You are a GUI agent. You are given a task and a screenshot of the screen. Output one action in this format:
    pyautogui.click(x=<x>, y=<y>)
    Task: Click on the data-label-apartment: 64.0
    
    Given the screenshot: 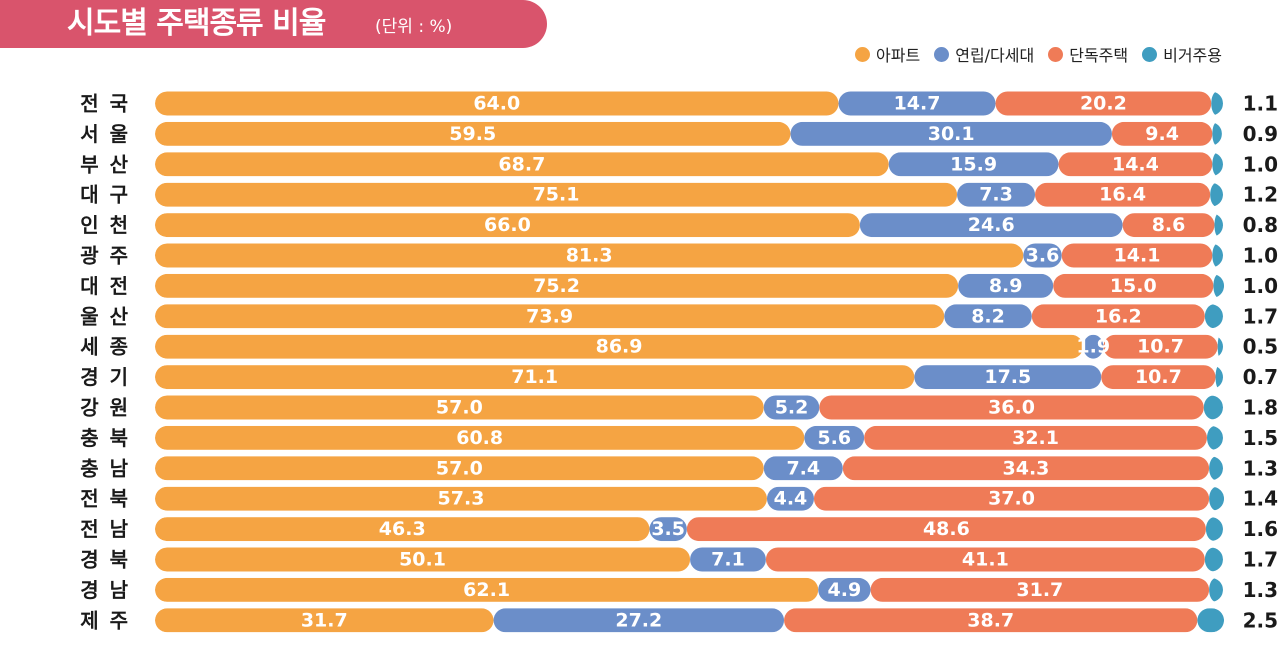 What is the action you would take?
    pyautogui.click(x=496, y=104)
    